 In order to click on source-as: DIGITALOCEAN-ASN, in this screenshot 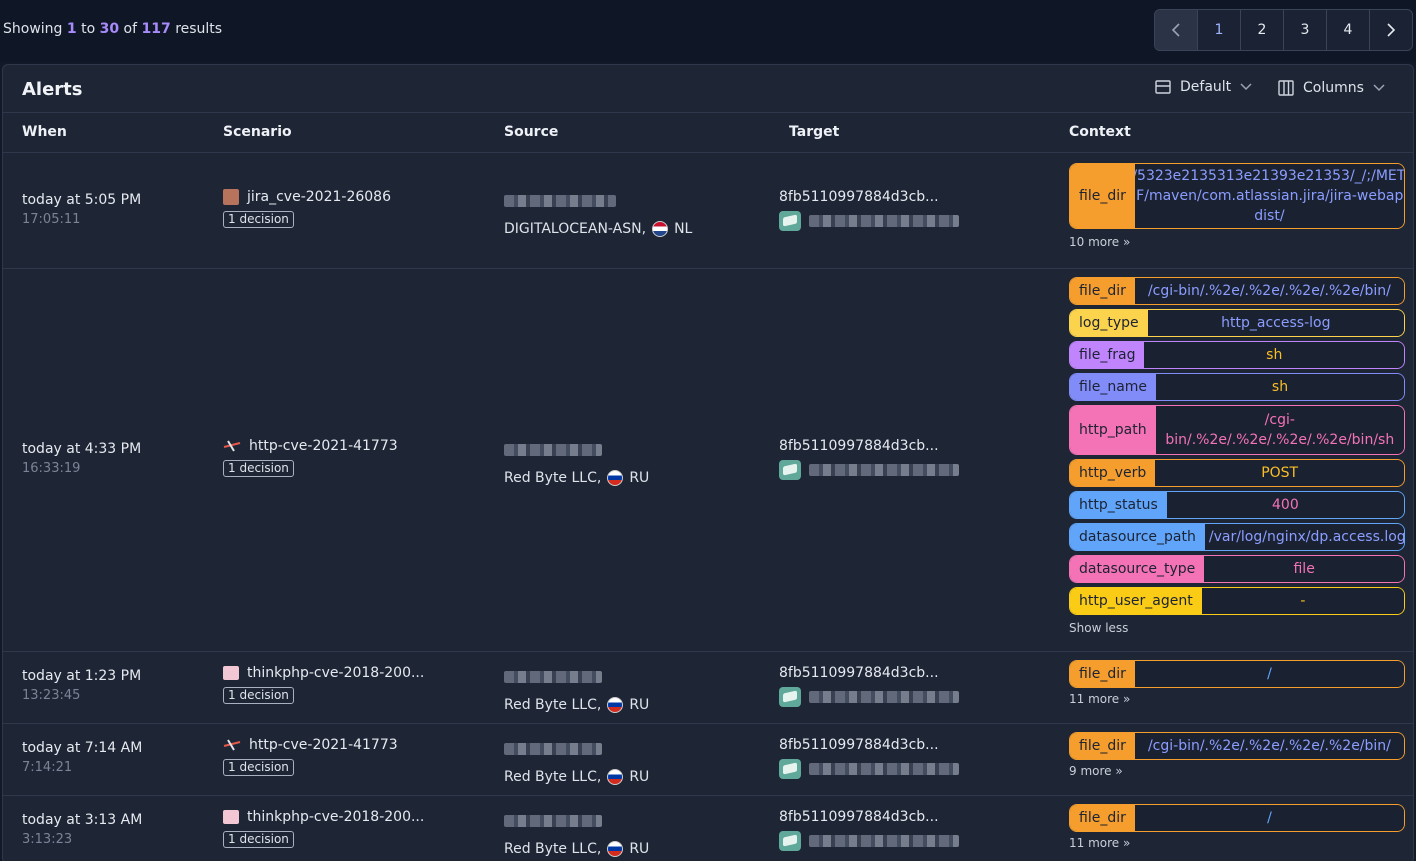, I will do `click(575, 229)`.